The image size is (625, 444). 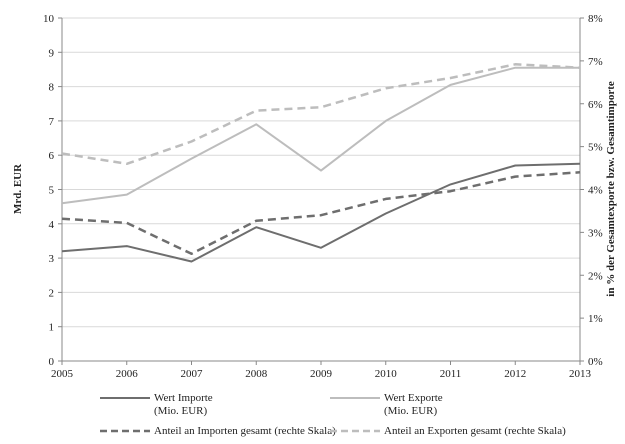 What do you see at coordinates (595, 148) in the screenshot?
I see `right-tick-label: 5%` at bounding box center [595, 148].